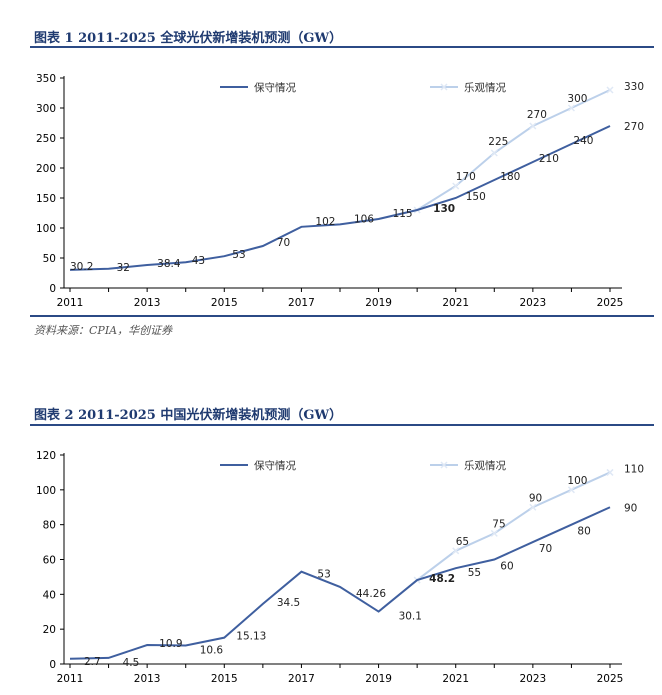 The height and width of the screenshot is (695, 662). Describe the element at coordinates (342, 316) in the screenshot. I see `figure-1-bottom-rule` at that location.